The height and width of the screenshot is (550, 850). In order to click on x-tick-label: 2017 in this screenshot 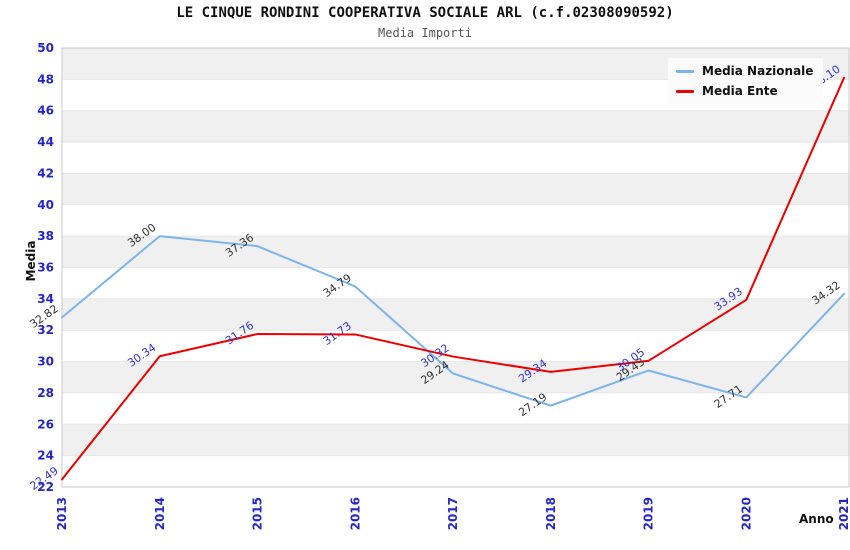, I will do `click(453, 513)`.